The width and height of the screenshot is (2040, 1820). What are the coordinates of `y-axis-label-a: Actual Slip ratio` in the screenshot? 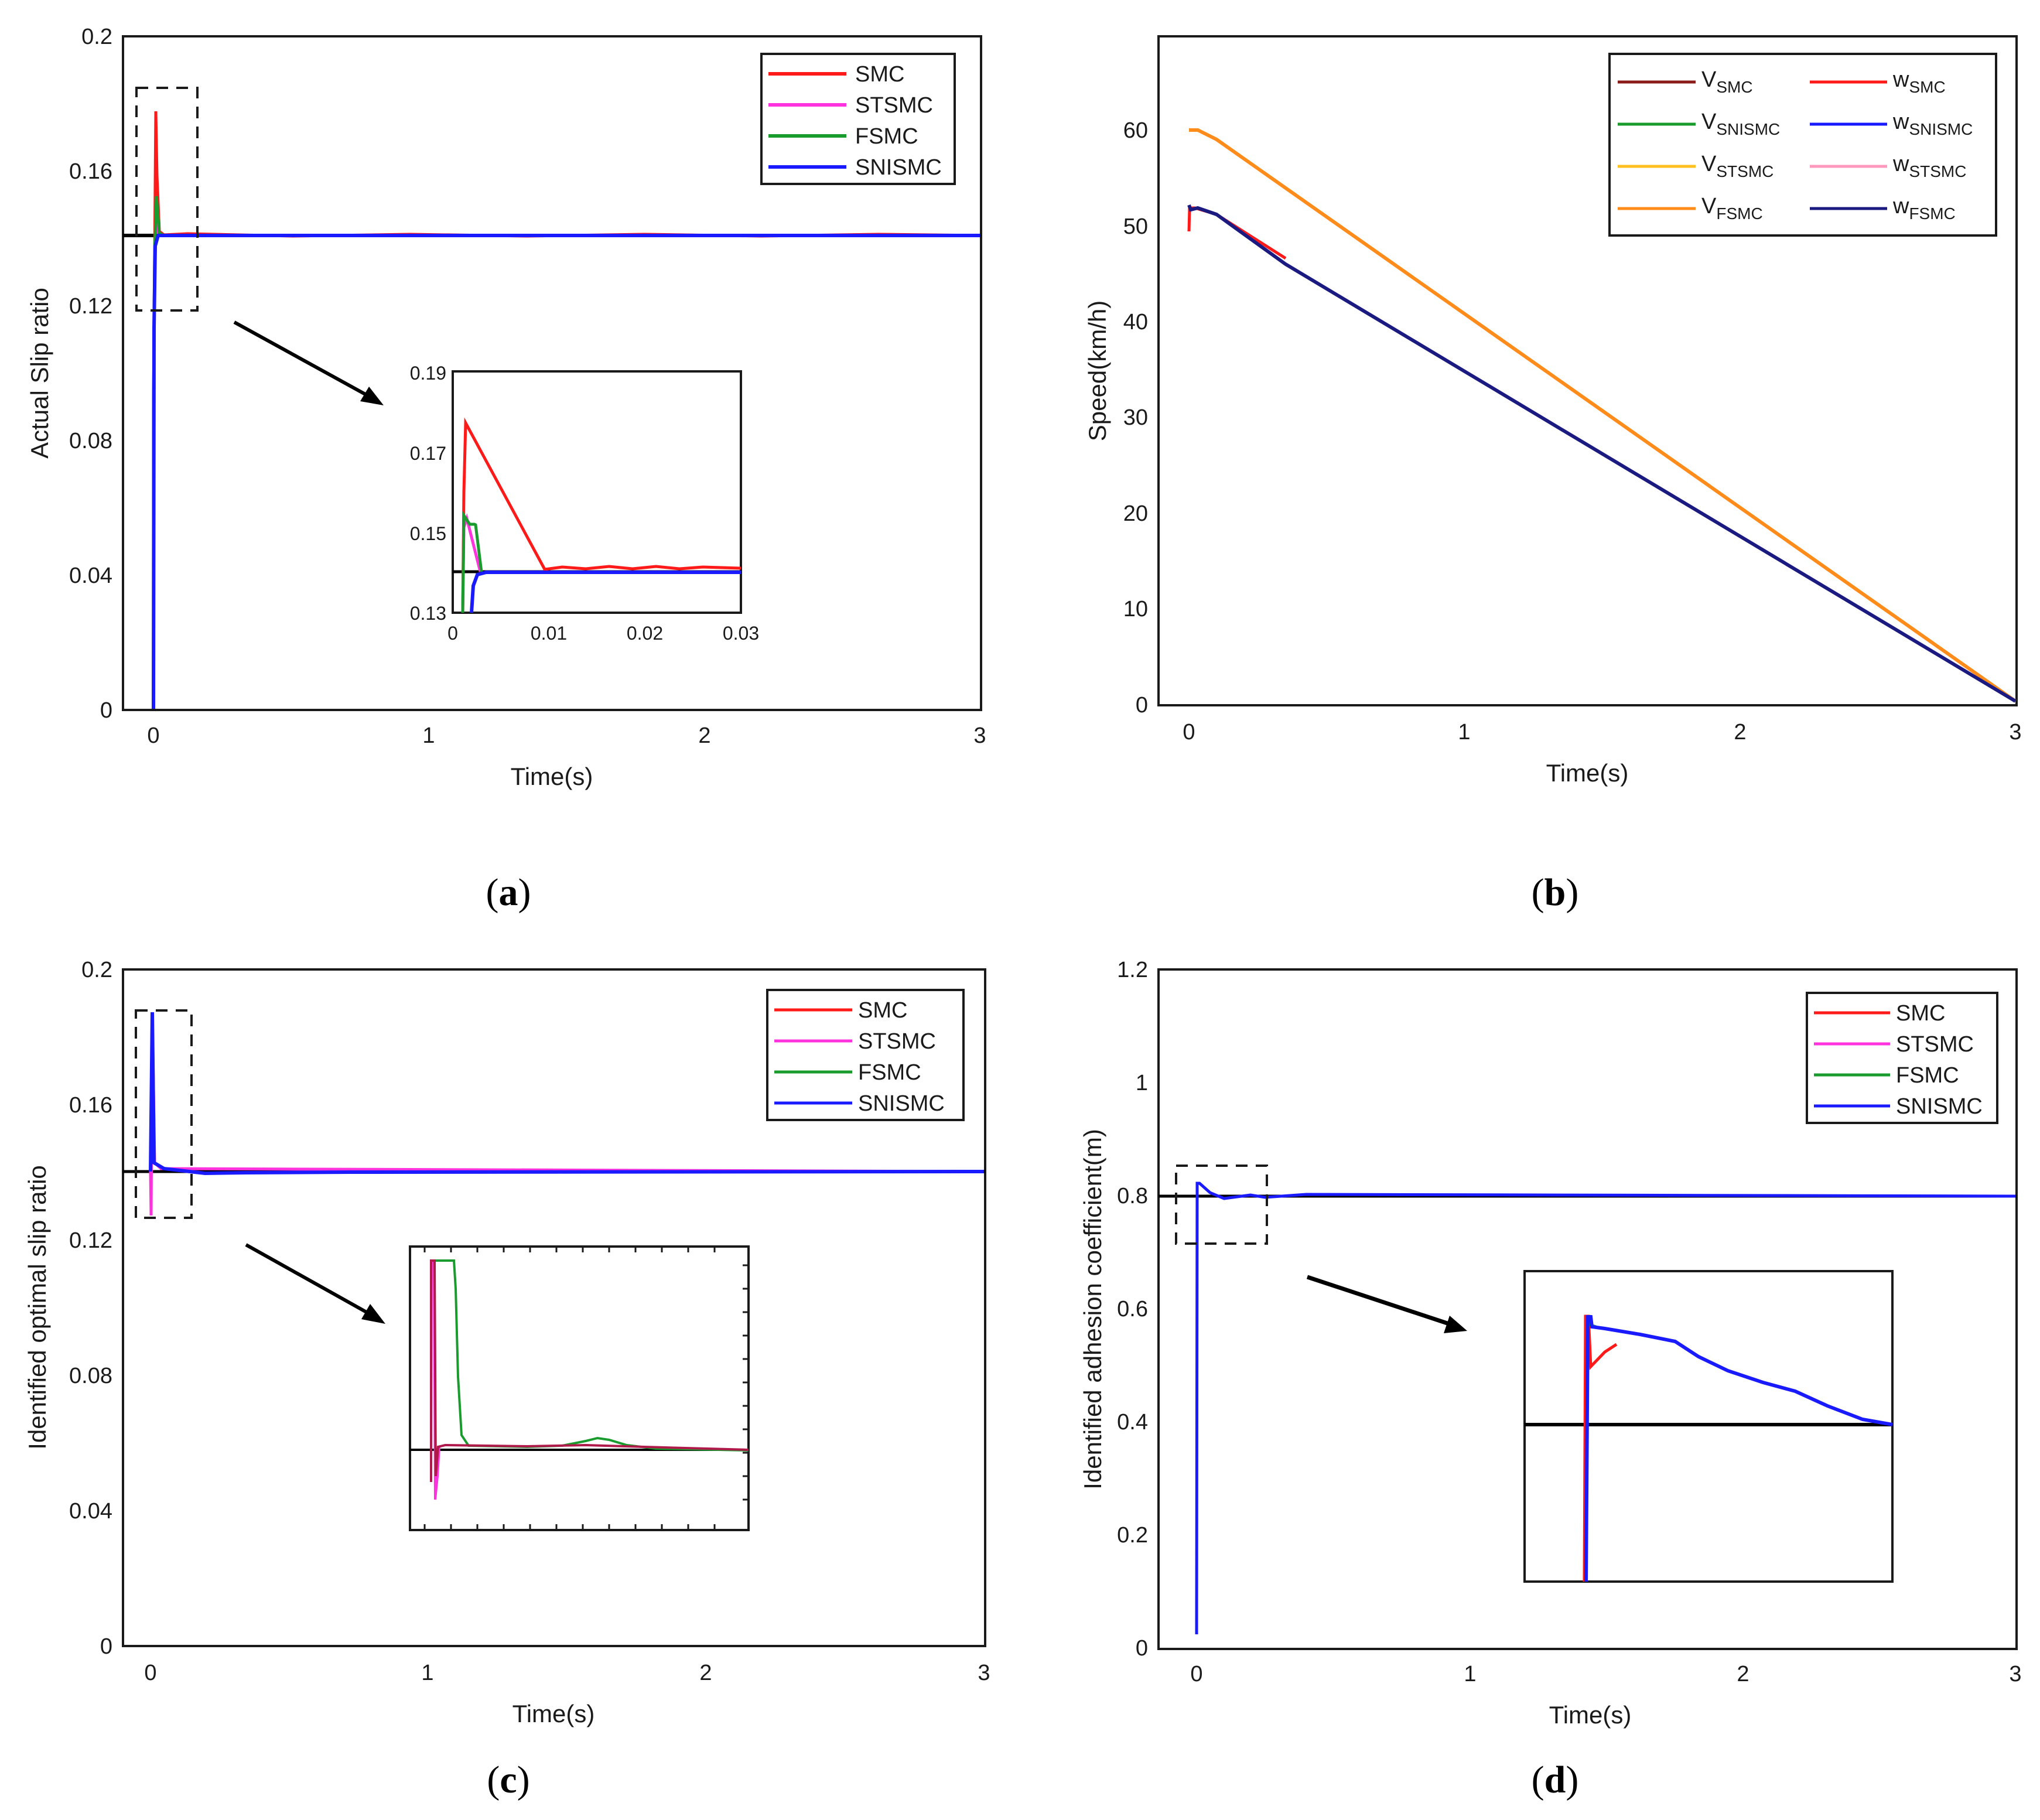 It's located at (39, 373).